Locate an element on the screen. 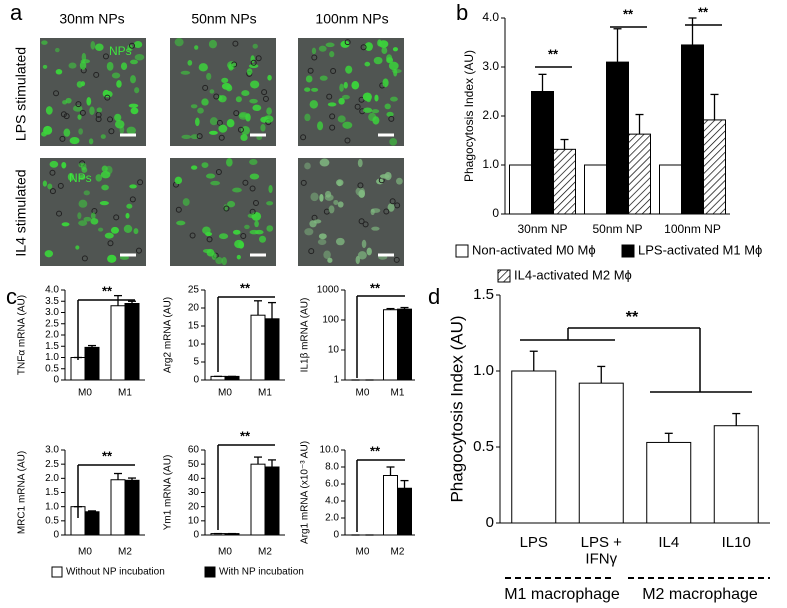 This screenshot has width=787, height=608. y-tick-label: 4.0 is located at coordinates (490, 17).